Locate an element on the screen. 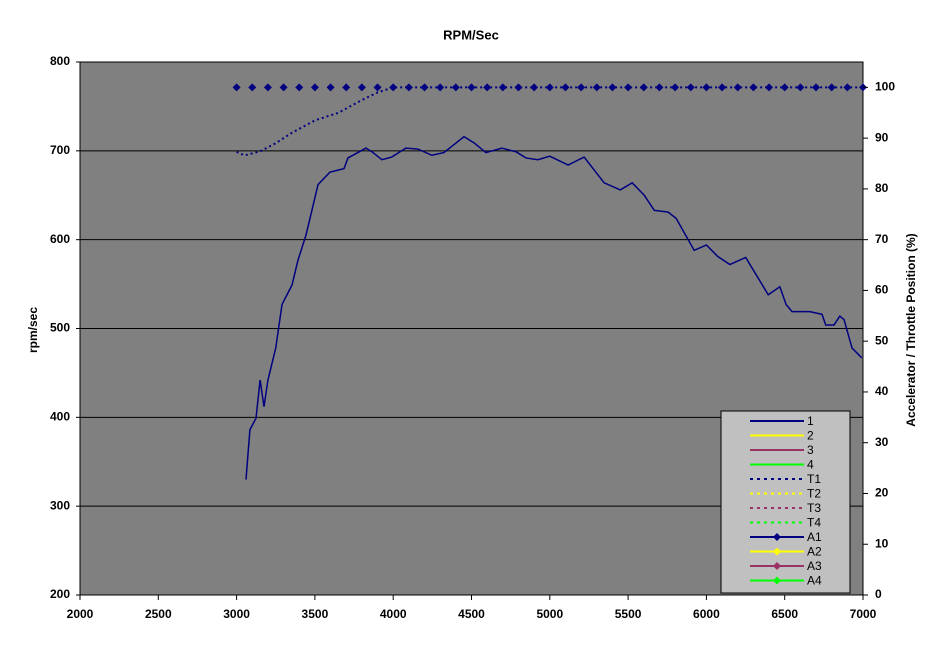  legend-label: A2 is located at coordinates (814, 552).